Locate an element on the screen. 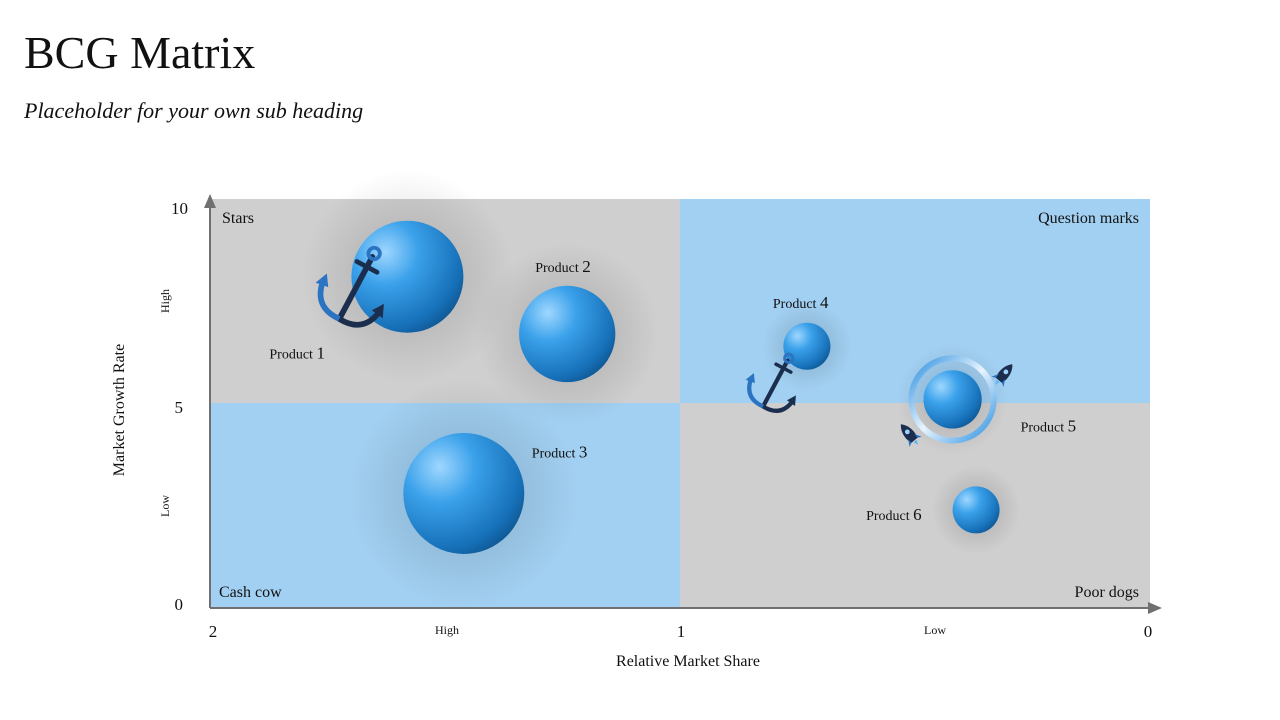  x-axis-title: Relative Market Share is located at coordinates (688, 661).